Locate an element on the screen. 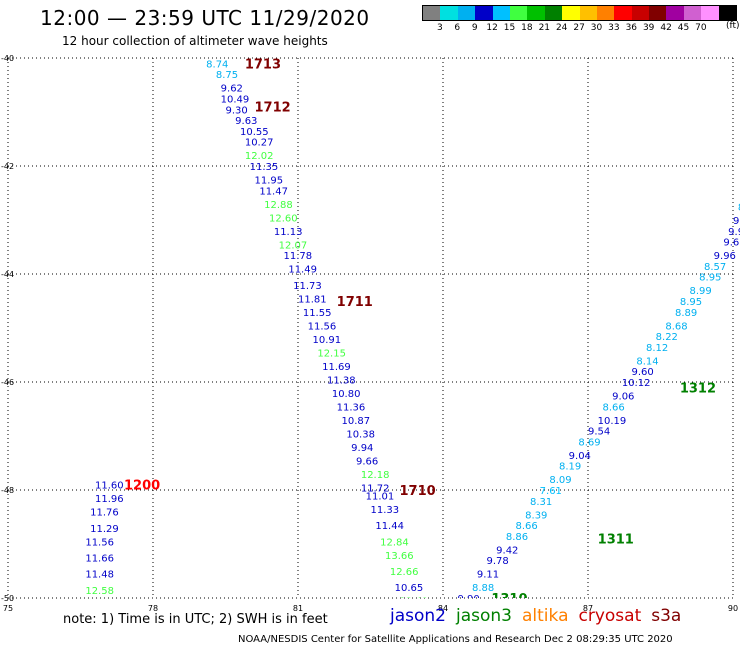 The image size is (740, 650). legend-label: 18 is located at coordinates (527, 28).